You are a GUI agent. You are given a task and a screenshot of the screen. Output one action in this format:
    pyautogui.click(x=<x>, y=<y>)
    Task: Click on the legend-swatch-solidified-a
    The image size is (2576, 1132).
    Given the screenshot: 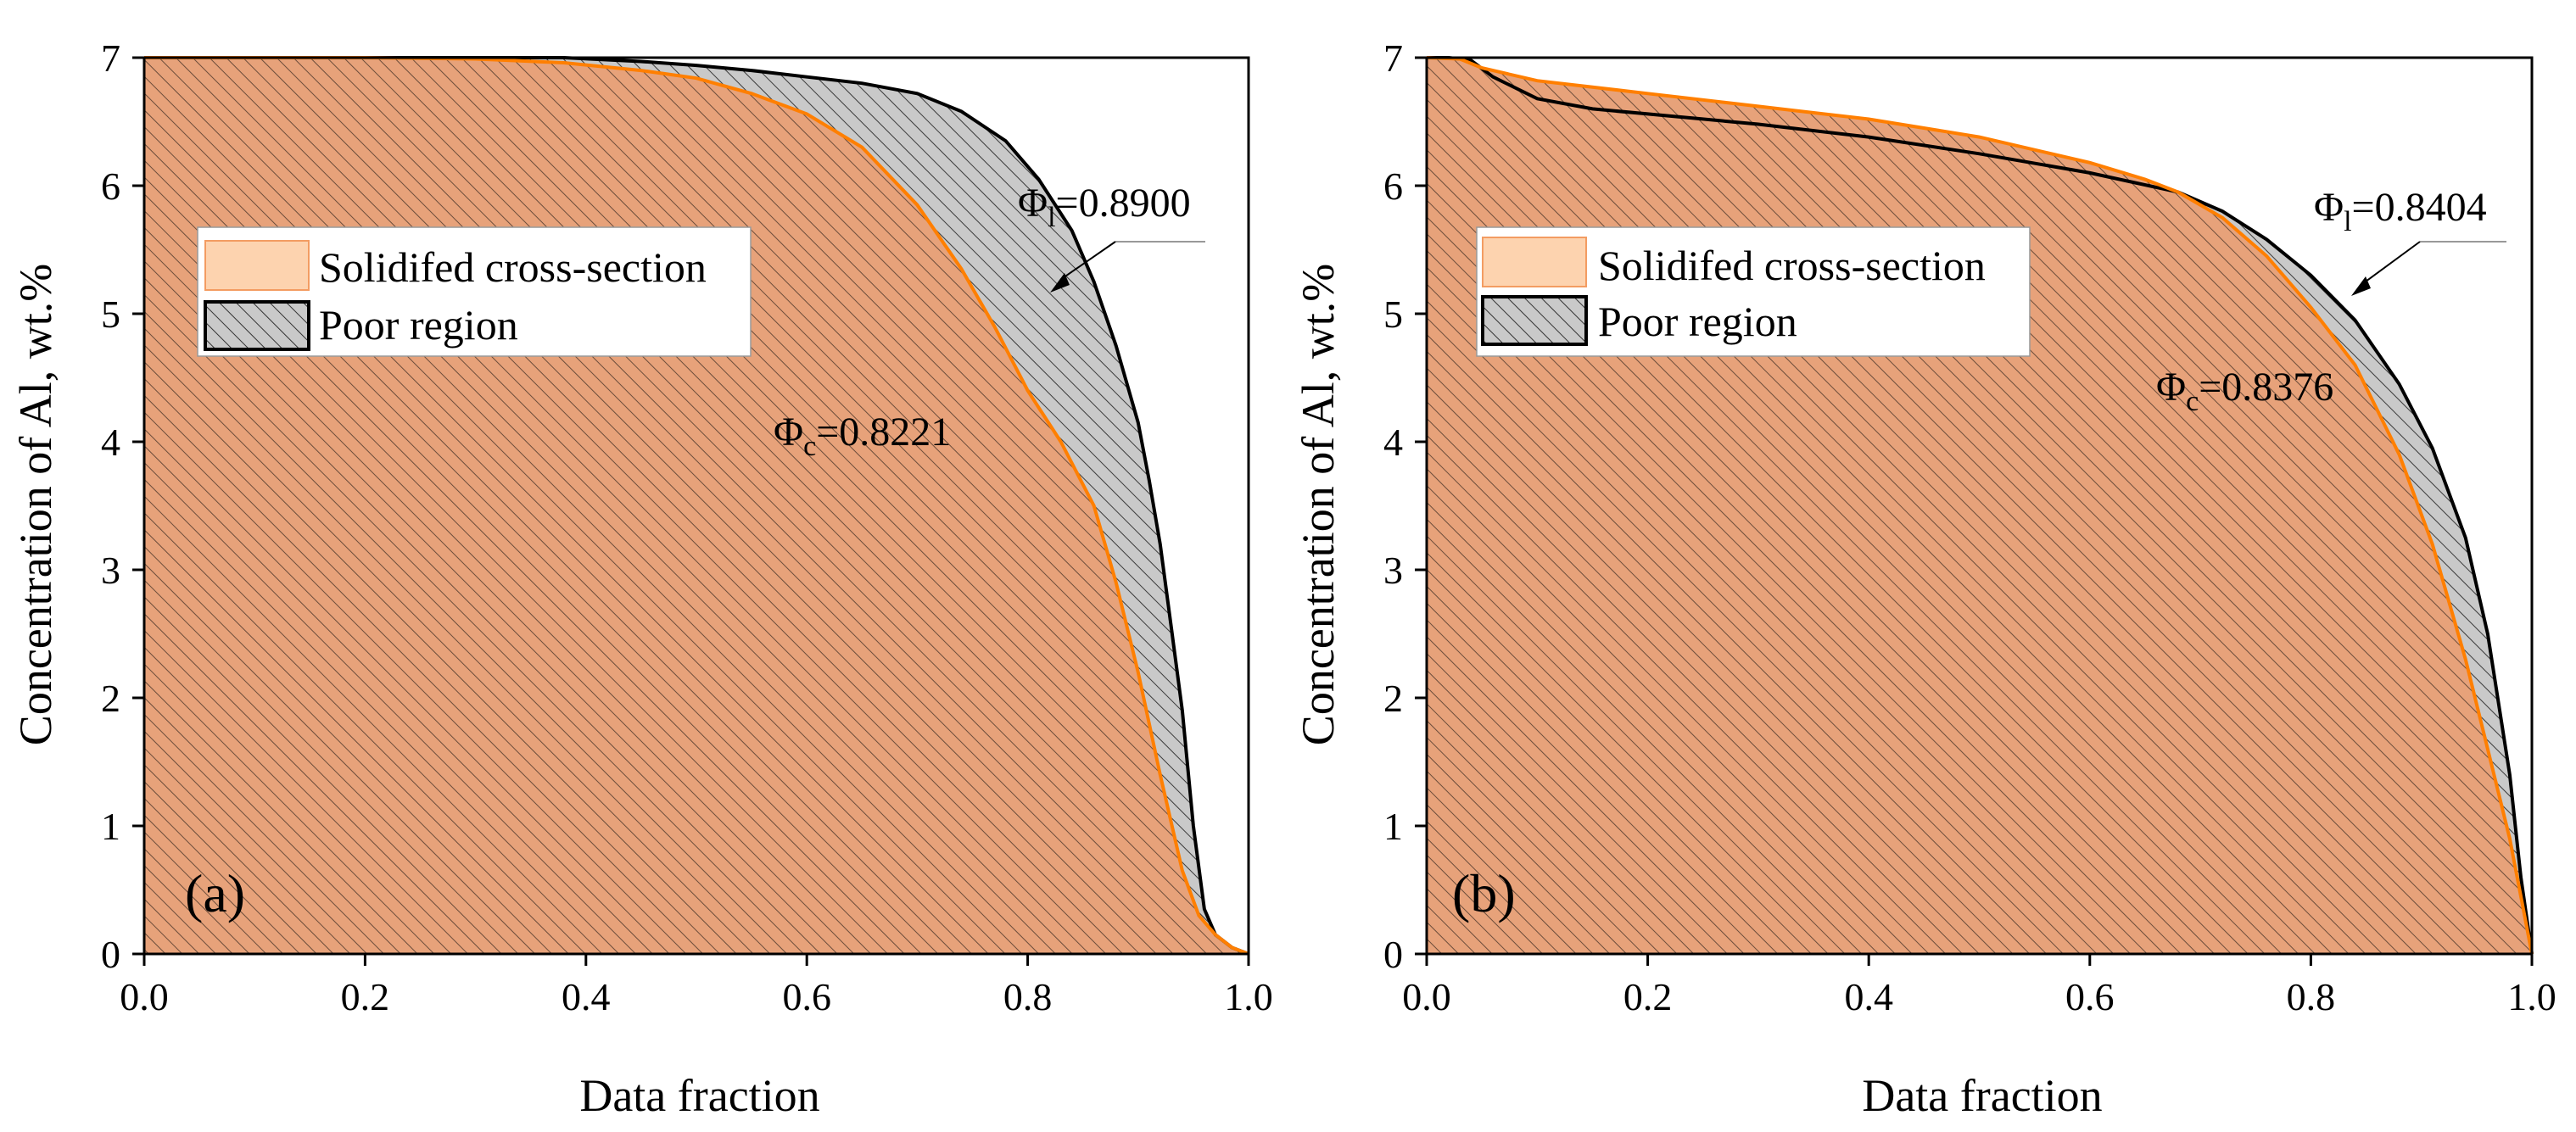 What is the action you would take?
    pyautogui.click(x=257, y=265)
    